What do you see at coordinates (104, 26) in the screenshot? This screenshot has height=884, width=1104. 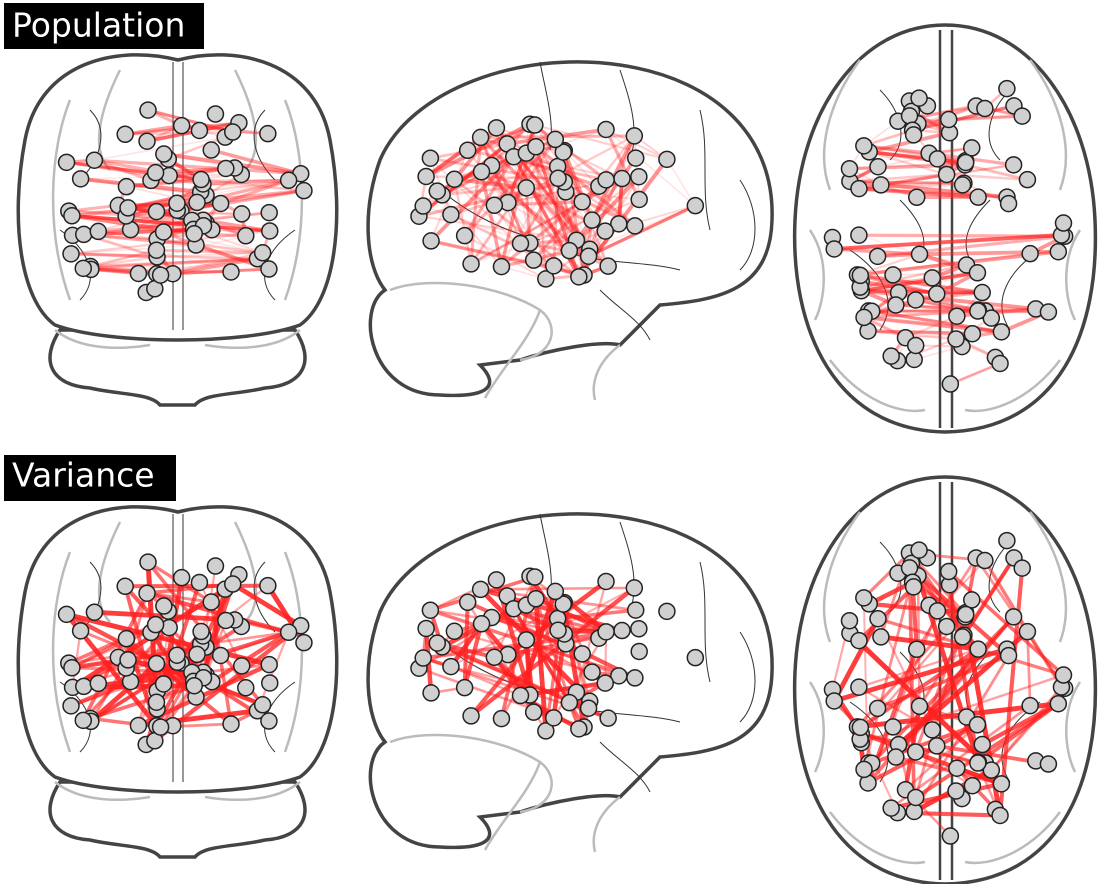 I see `label-box` at bounding box center [104, 26].